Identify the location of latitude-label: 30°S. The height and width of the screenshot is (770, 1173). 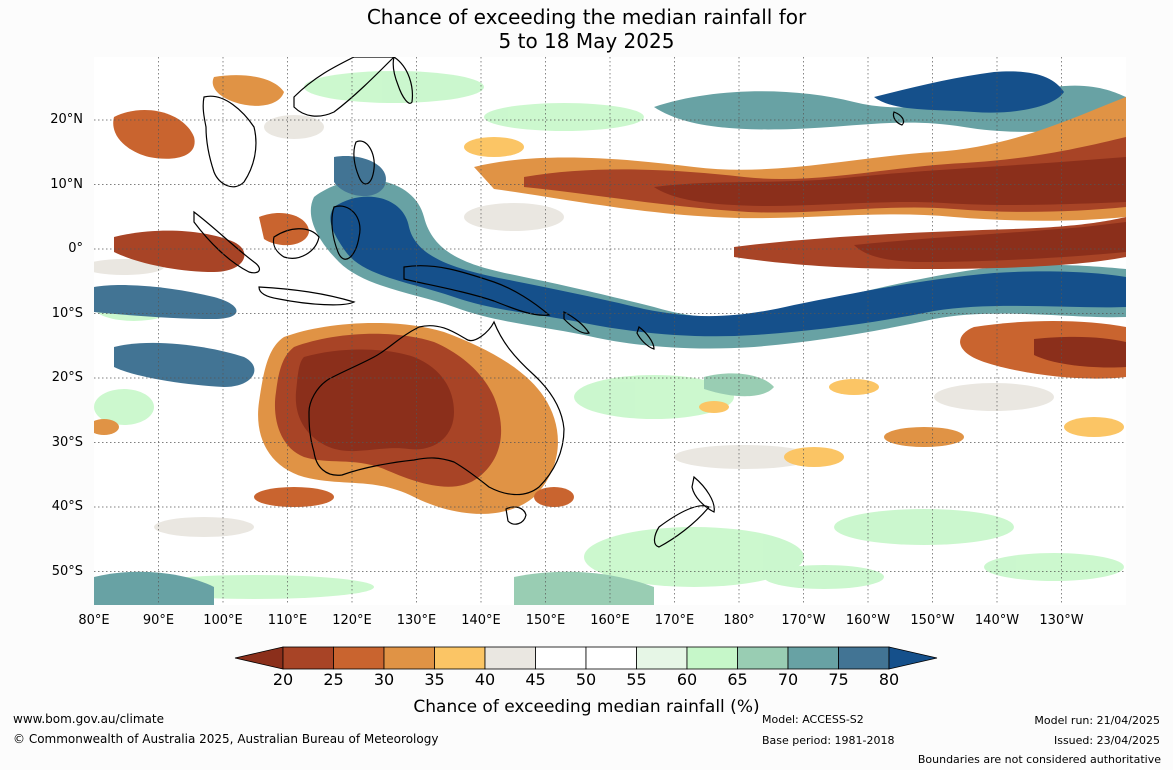
(67, 442).